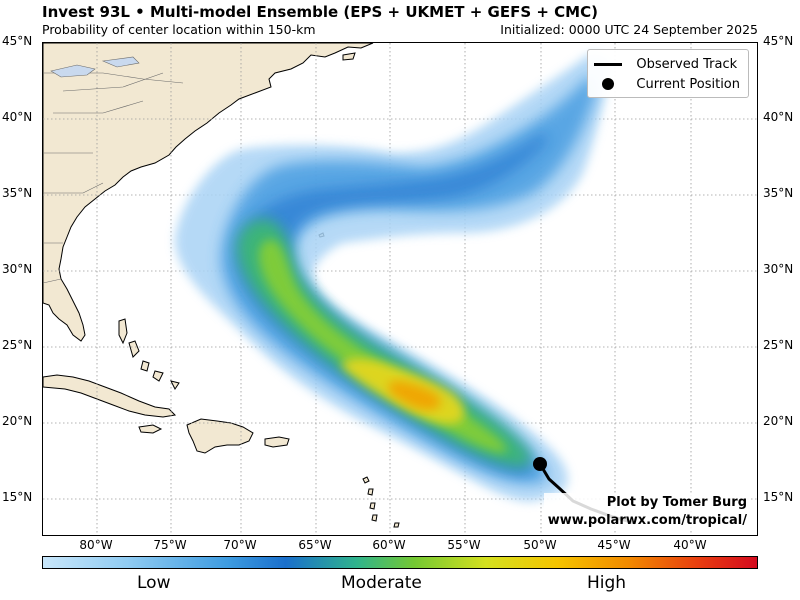  What do you see at coordinates (315, 545) in the screenshot?
I see `lon-label: 65°W` at bounding box center [315, 545].